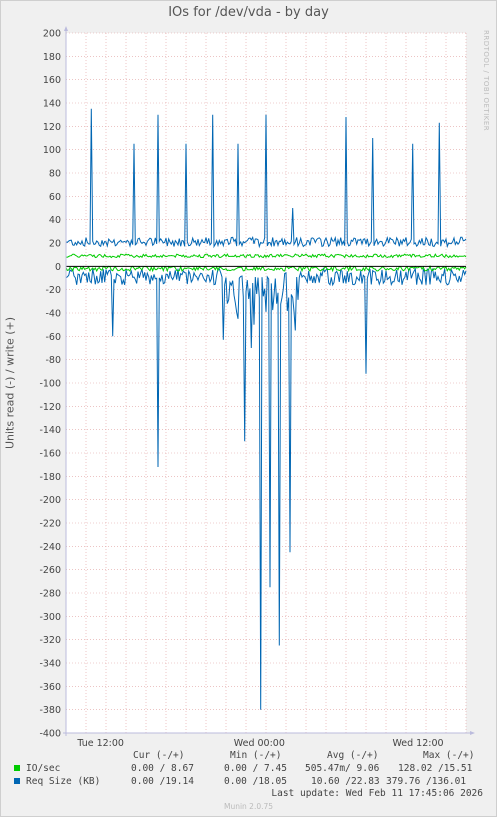  I want to click on x-tick-label: Wed 12:00, so click(417, 743).